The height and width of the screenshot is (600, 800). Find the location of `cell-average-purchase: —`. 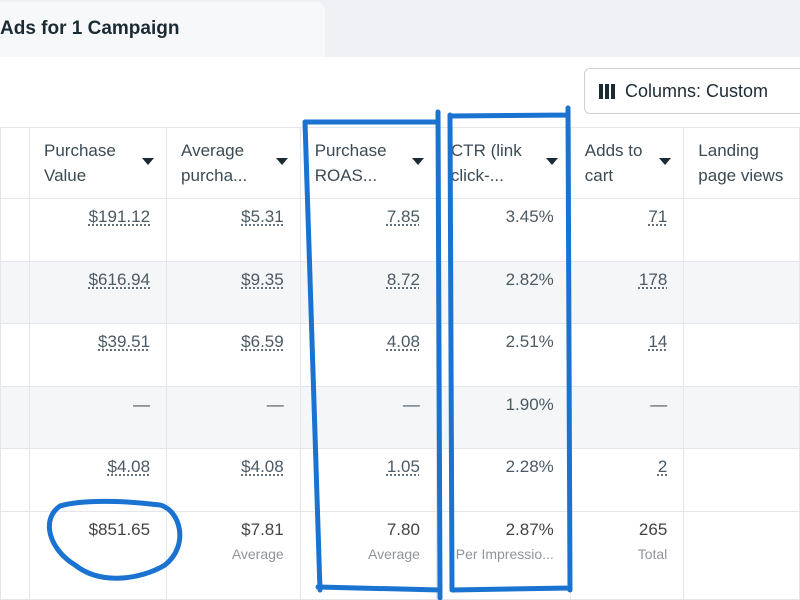

cell-average-purchase: — is located at coordinates (233, 417).